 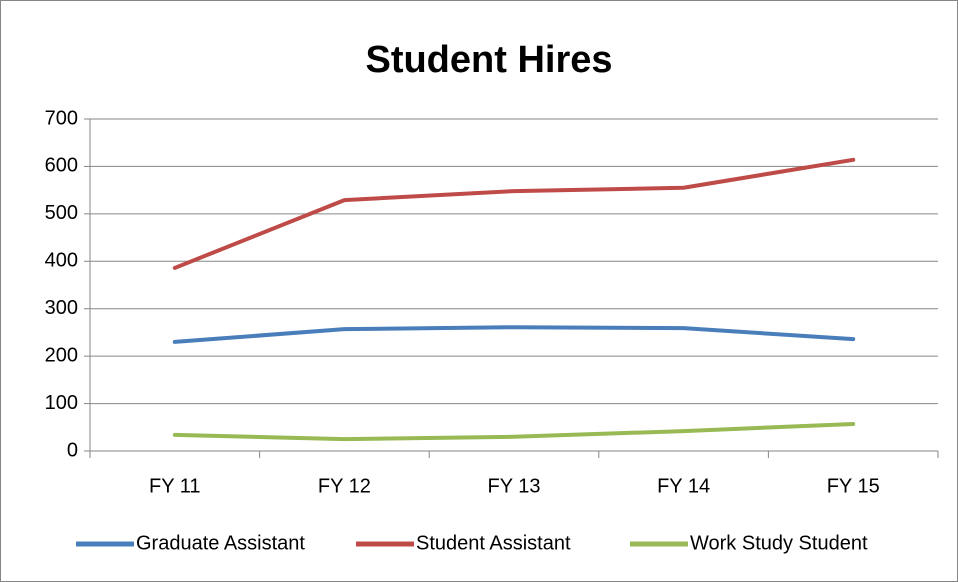 I want to click on y-tick-label: 700, so click(x=61, y=118).